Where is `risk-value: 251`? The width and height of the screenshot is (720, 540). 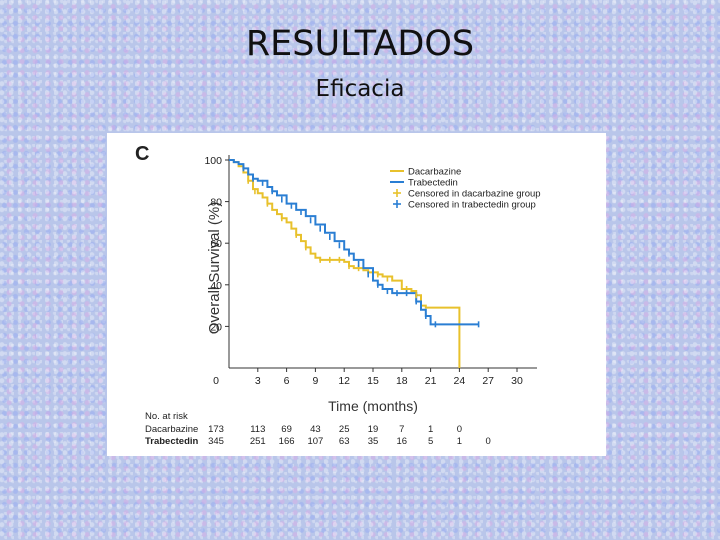 risk-value: 251 is located at coordinates (258, 441).